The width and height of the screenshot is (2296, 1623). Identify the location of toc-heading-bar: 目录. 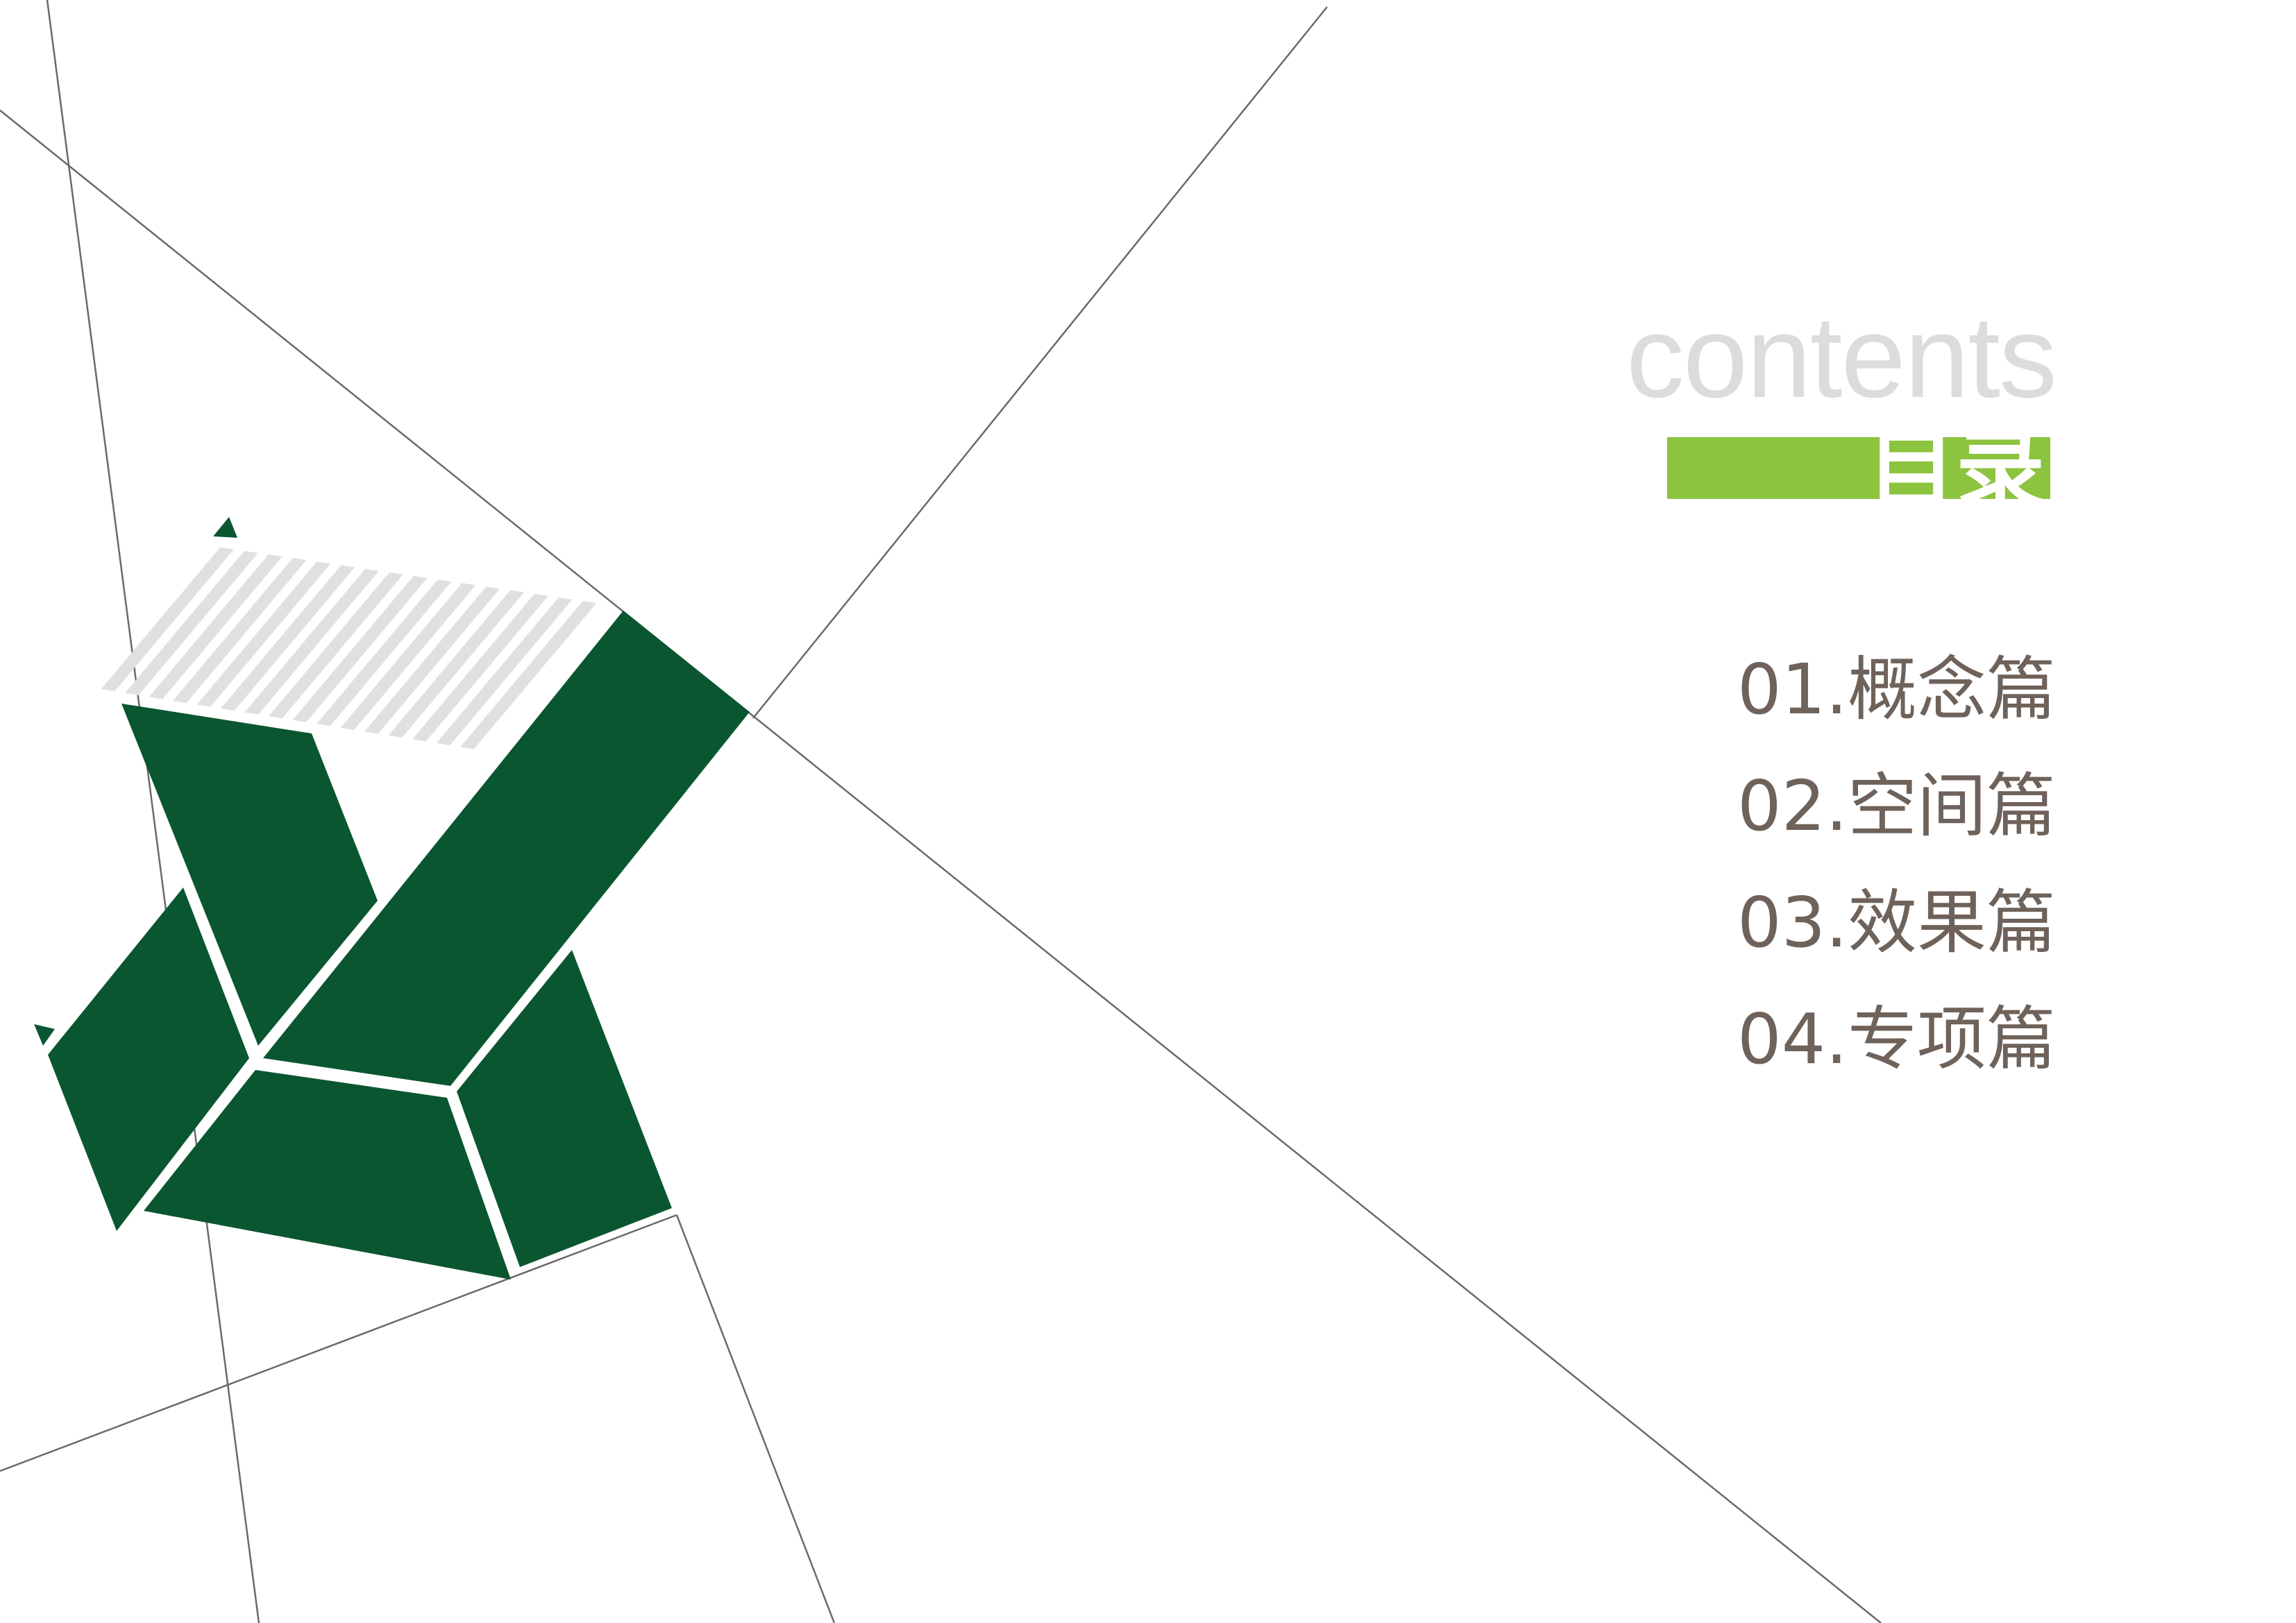
(1859, 468).